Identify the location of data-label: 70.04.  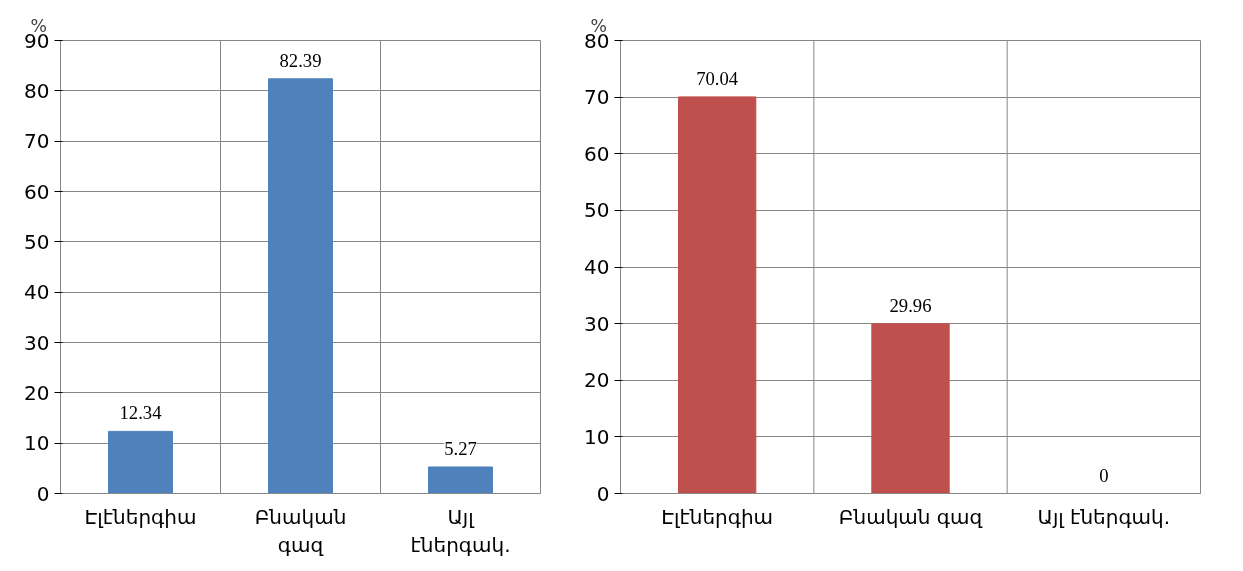
(717, 78).